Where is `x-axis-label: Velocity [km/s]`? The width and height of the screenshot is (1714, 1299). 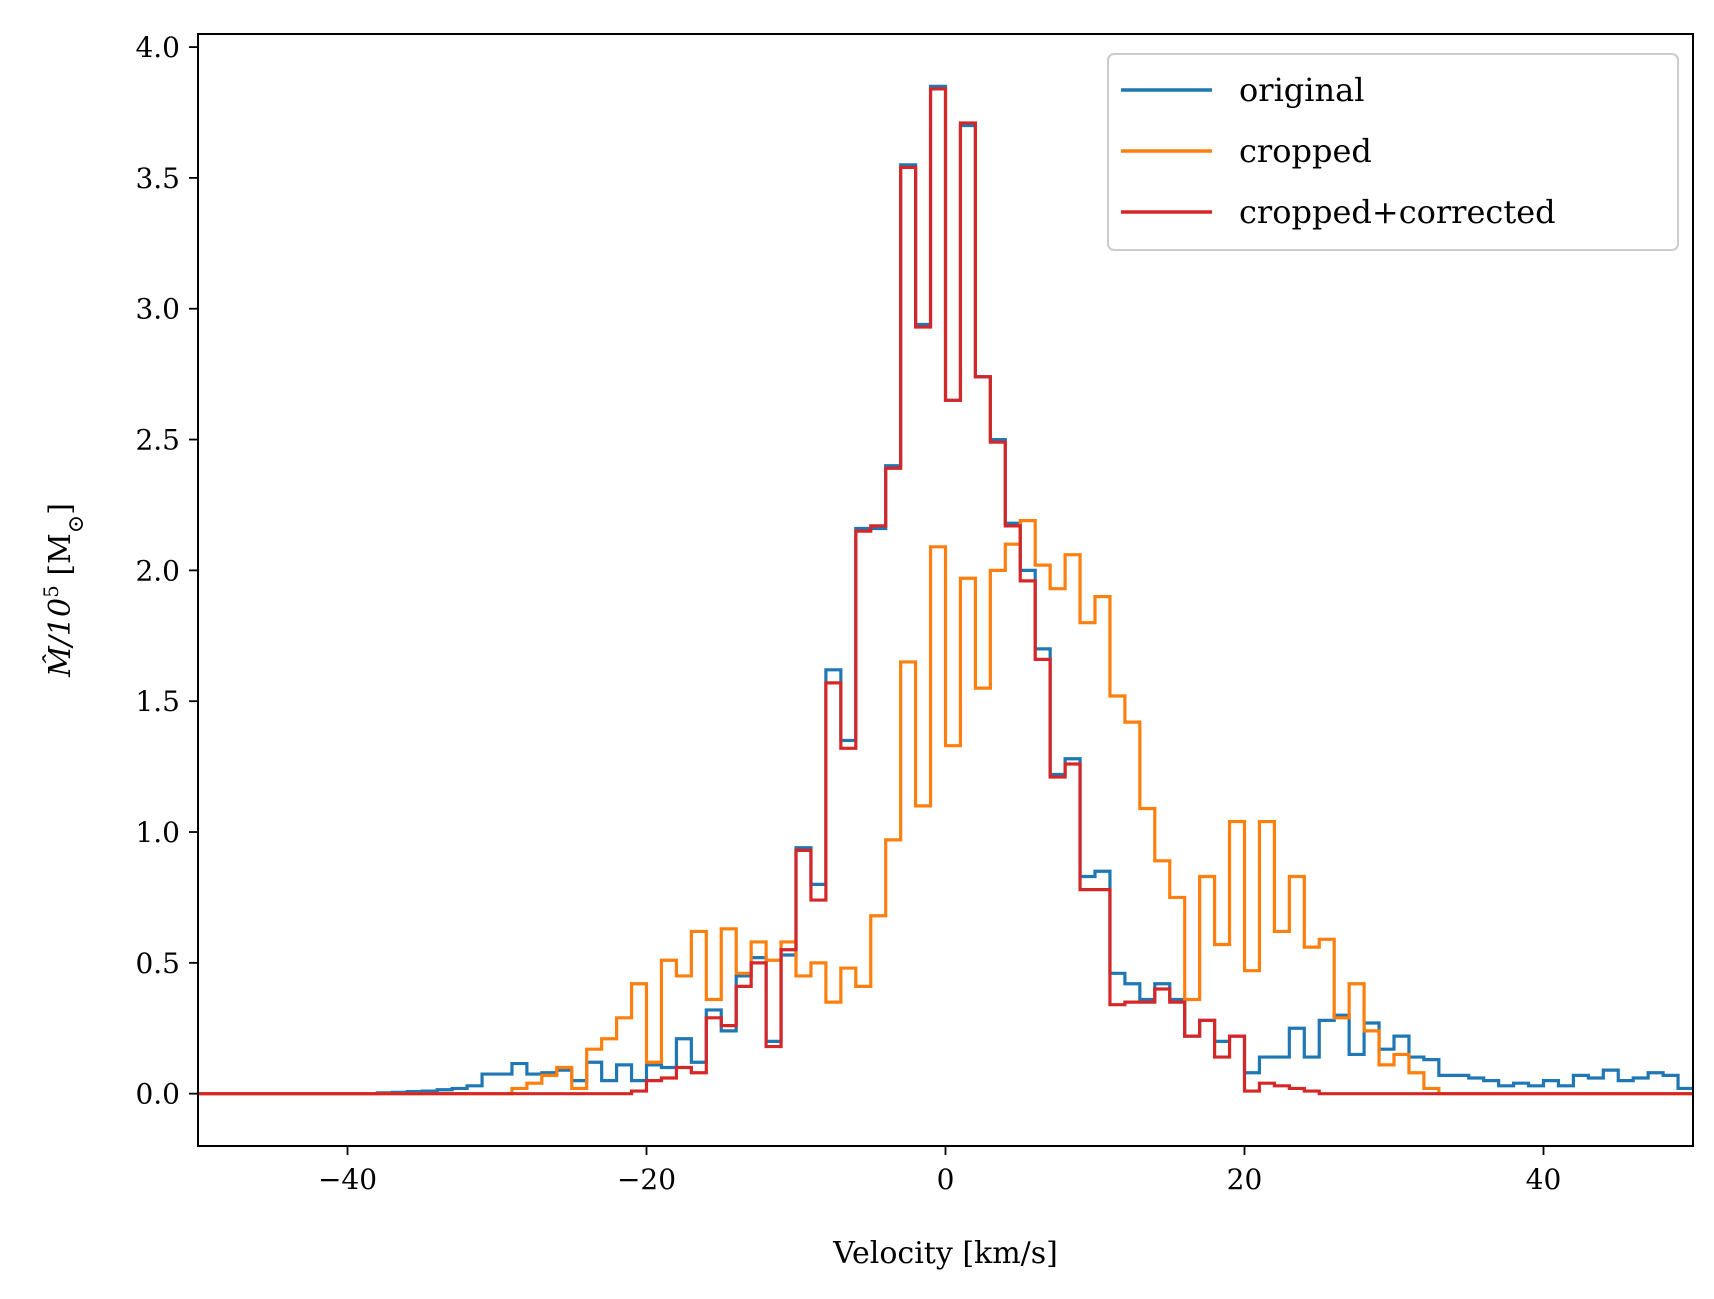 x-axis-label: Velocity [km/s] is located at coordinates (945, 1253).